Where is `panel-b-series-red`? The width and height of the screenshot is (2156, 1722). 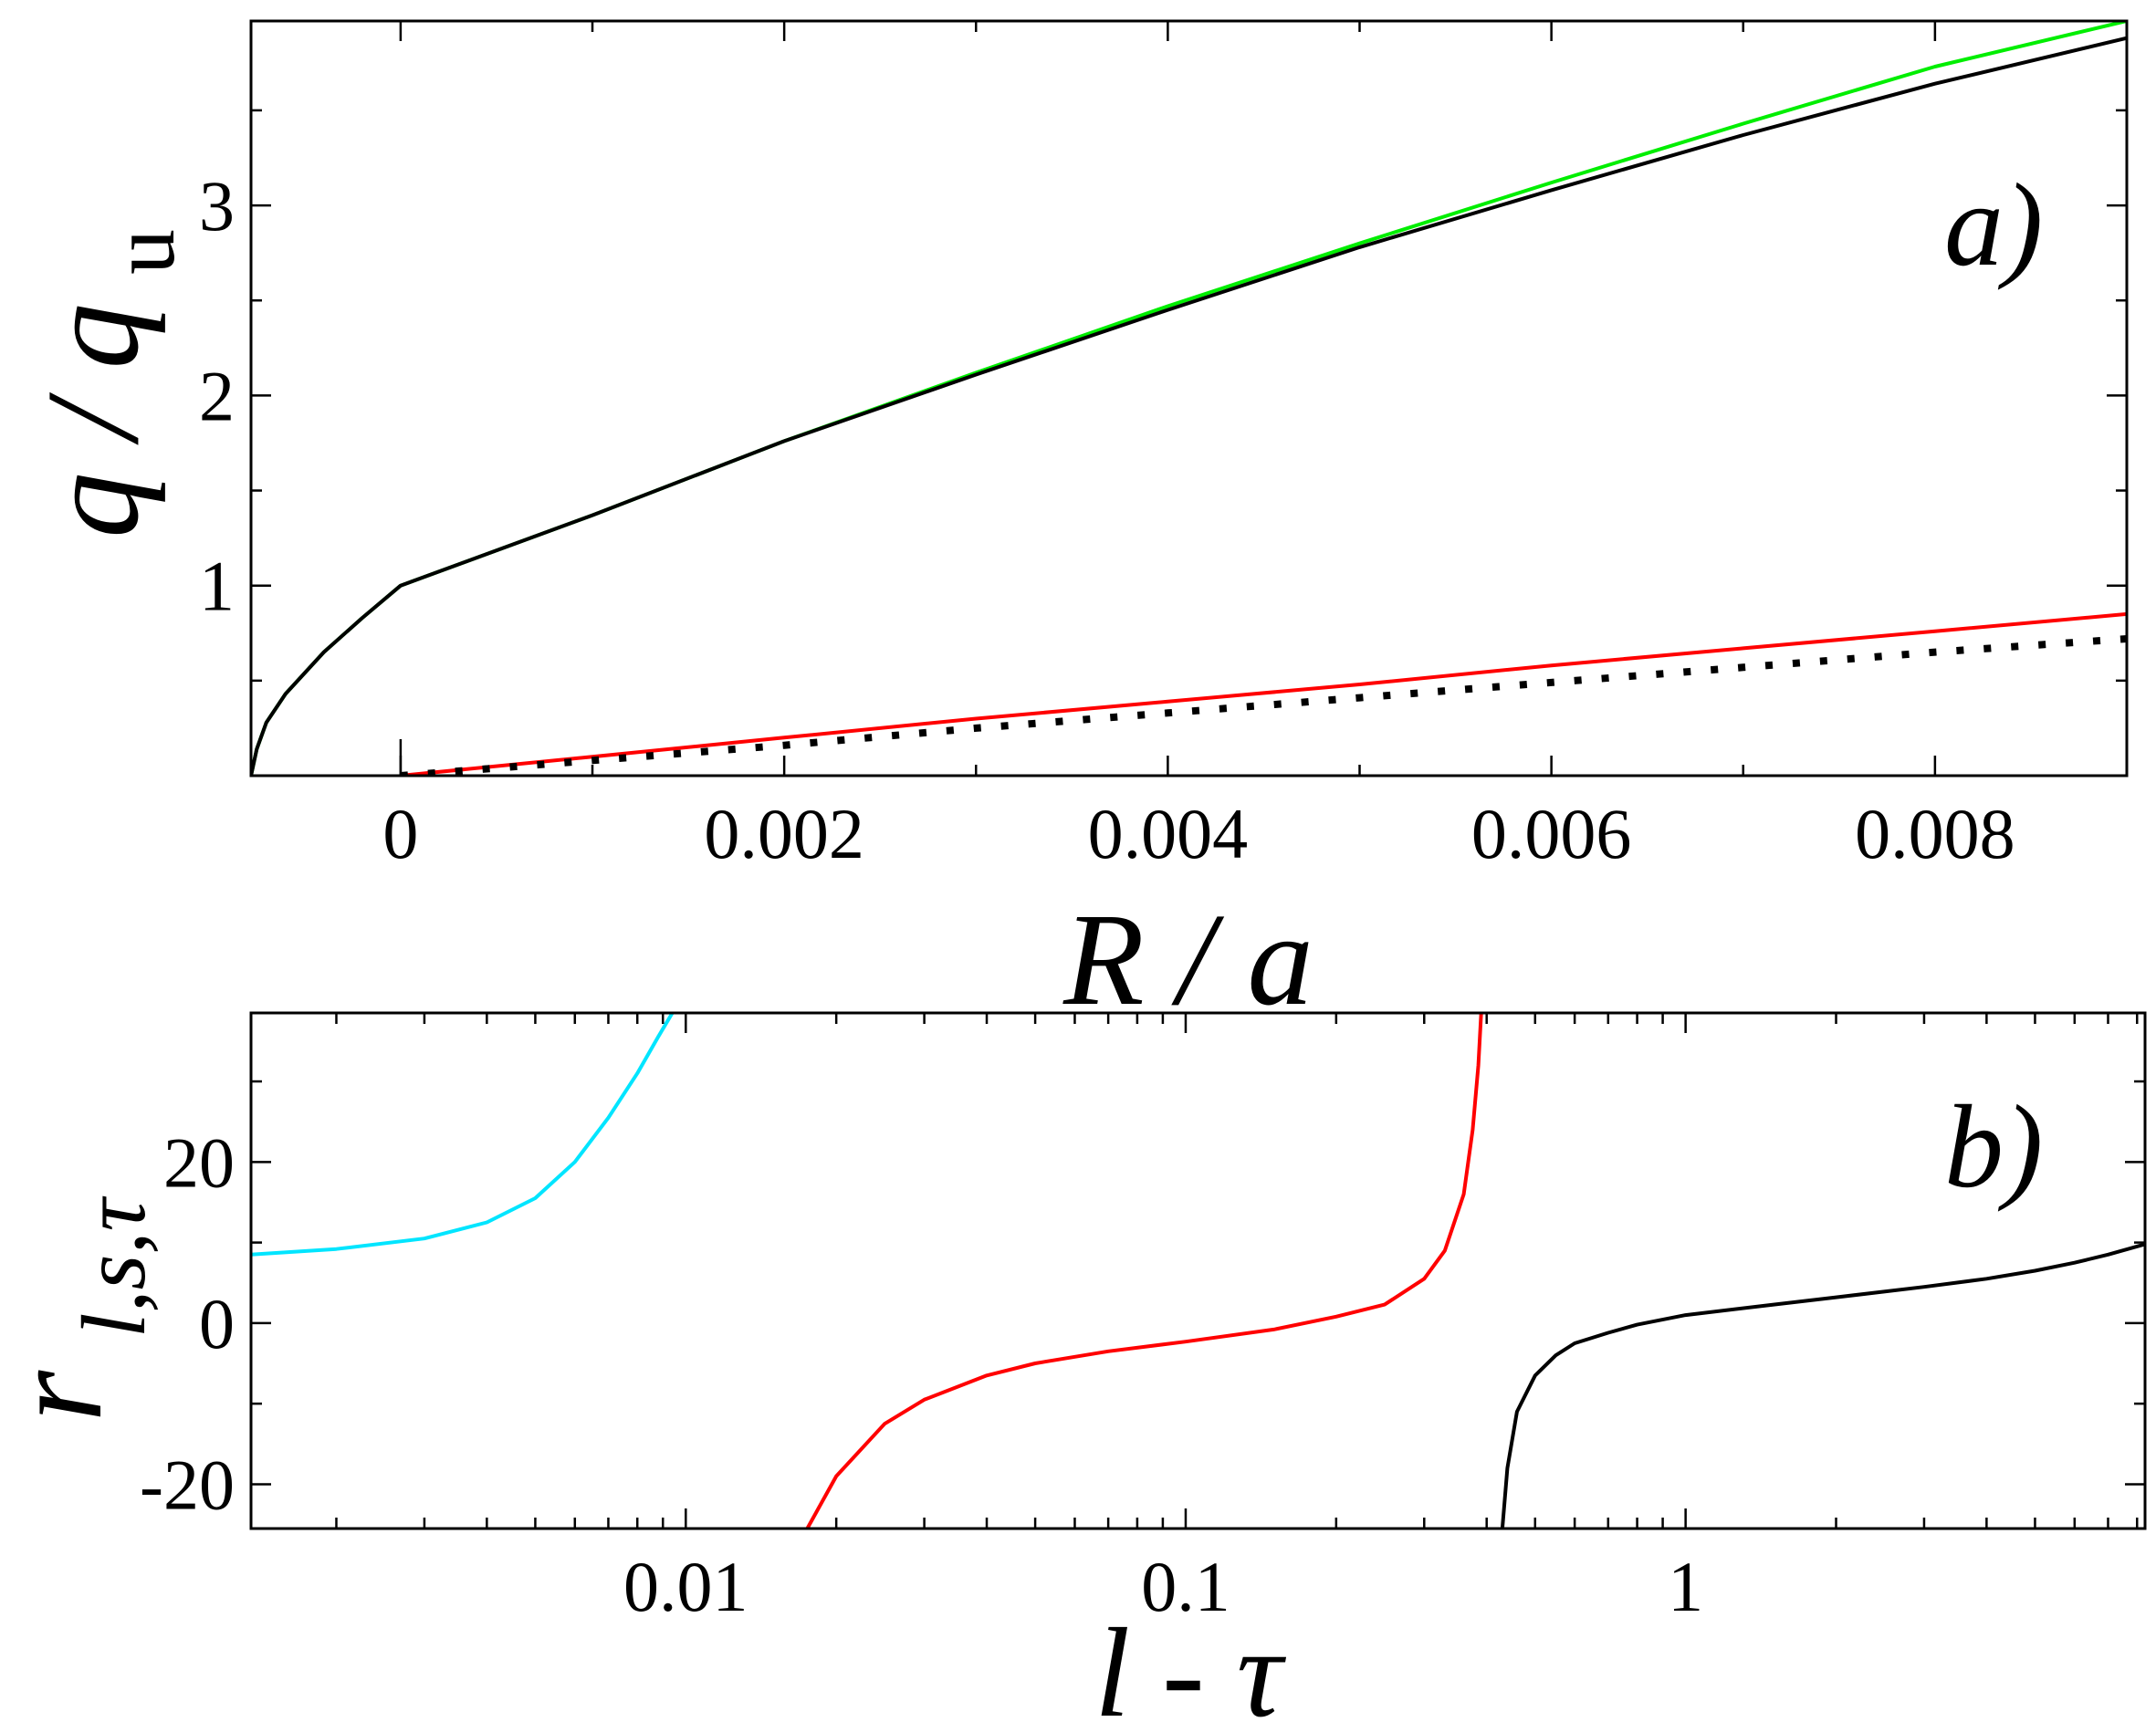
panel-b-series-red is located at coordinates (1144, 1271).